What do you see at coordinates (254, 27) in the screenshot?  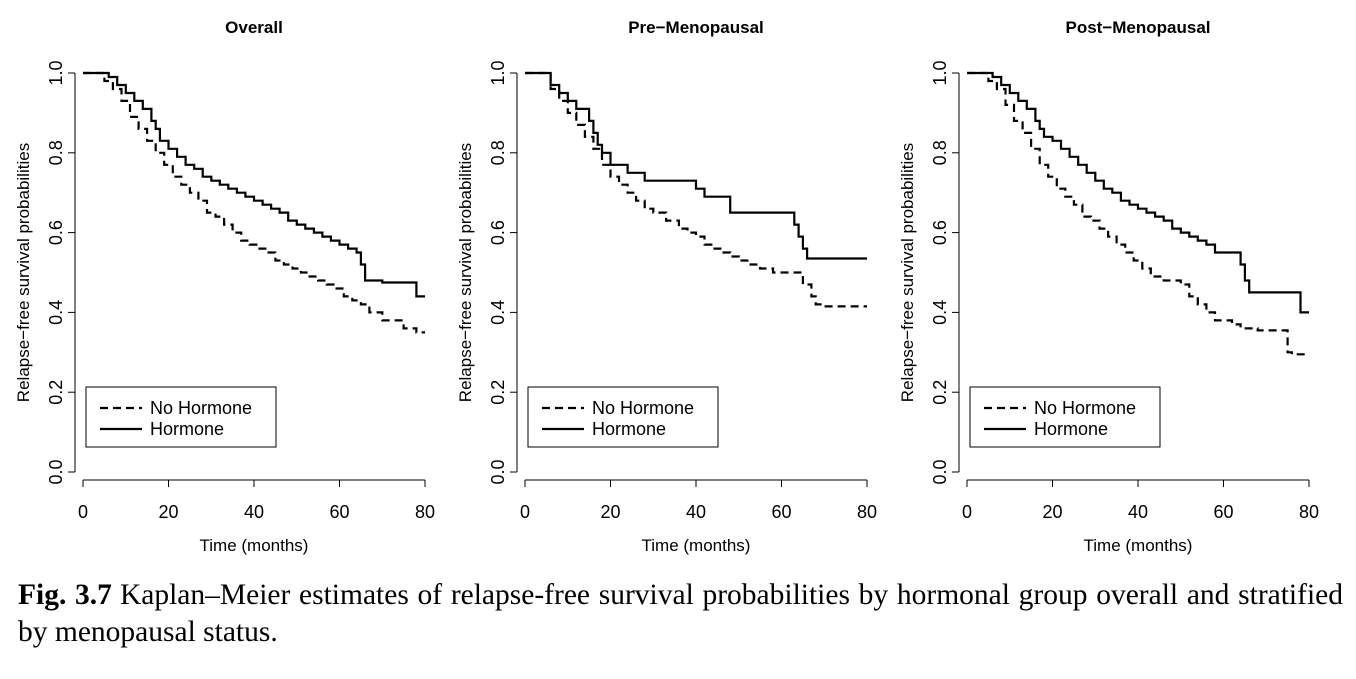 I see `chart-title: Overall` at bounding box center [254, 27].